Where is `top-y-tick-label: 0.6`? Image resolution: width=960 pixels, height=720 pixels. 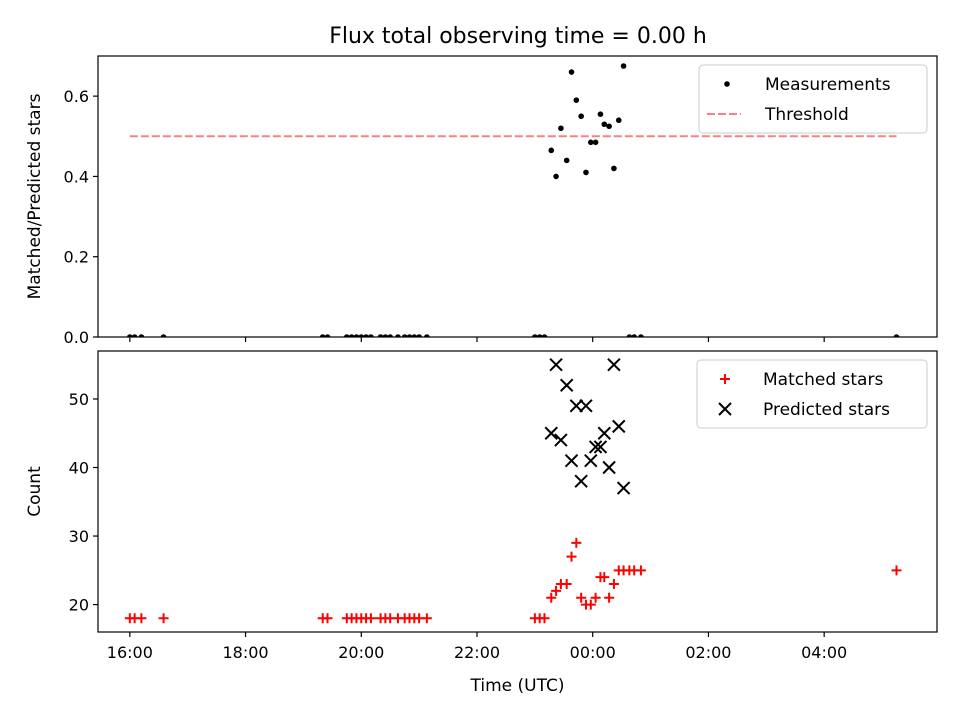
top-y-tick-label: 0.6 is located at coordinates (76, 96).